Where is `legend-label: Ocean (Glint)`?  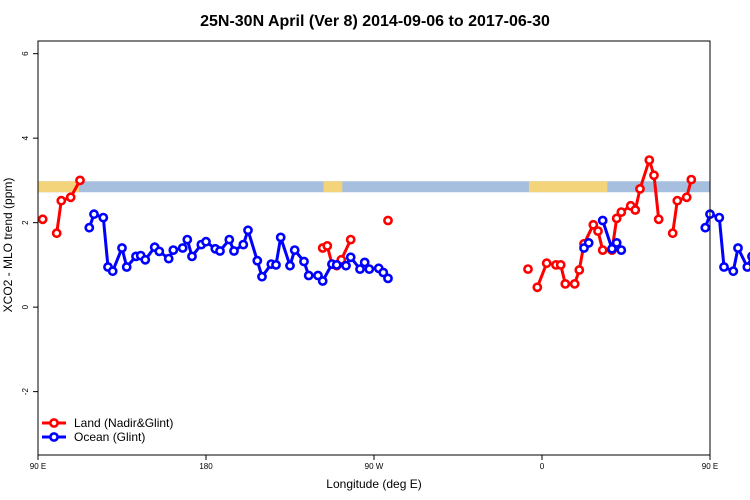
legend-label: Ocean (Glint) is located at coordinates (109, 437).